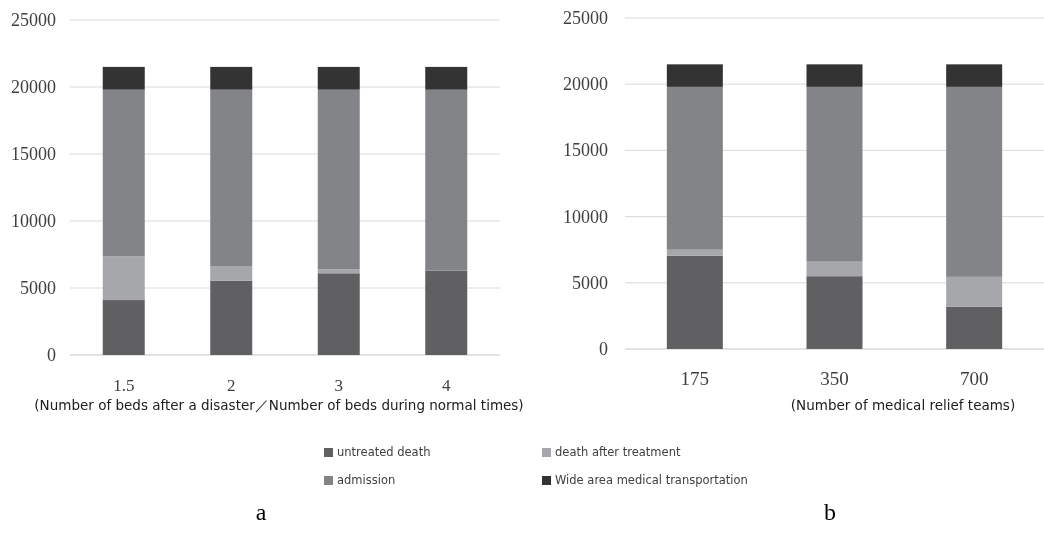 This screenshot has height=552, width=1044. What do you see at coordinates (695, 378) in the screenshot?
I see `x-tick-label: 175` at bounding box center [695, 378].